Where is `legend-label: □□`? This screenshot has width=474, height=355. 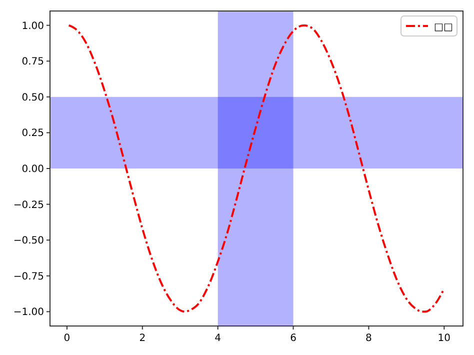
legend-label: □□ is located at coordinates (443, 27).